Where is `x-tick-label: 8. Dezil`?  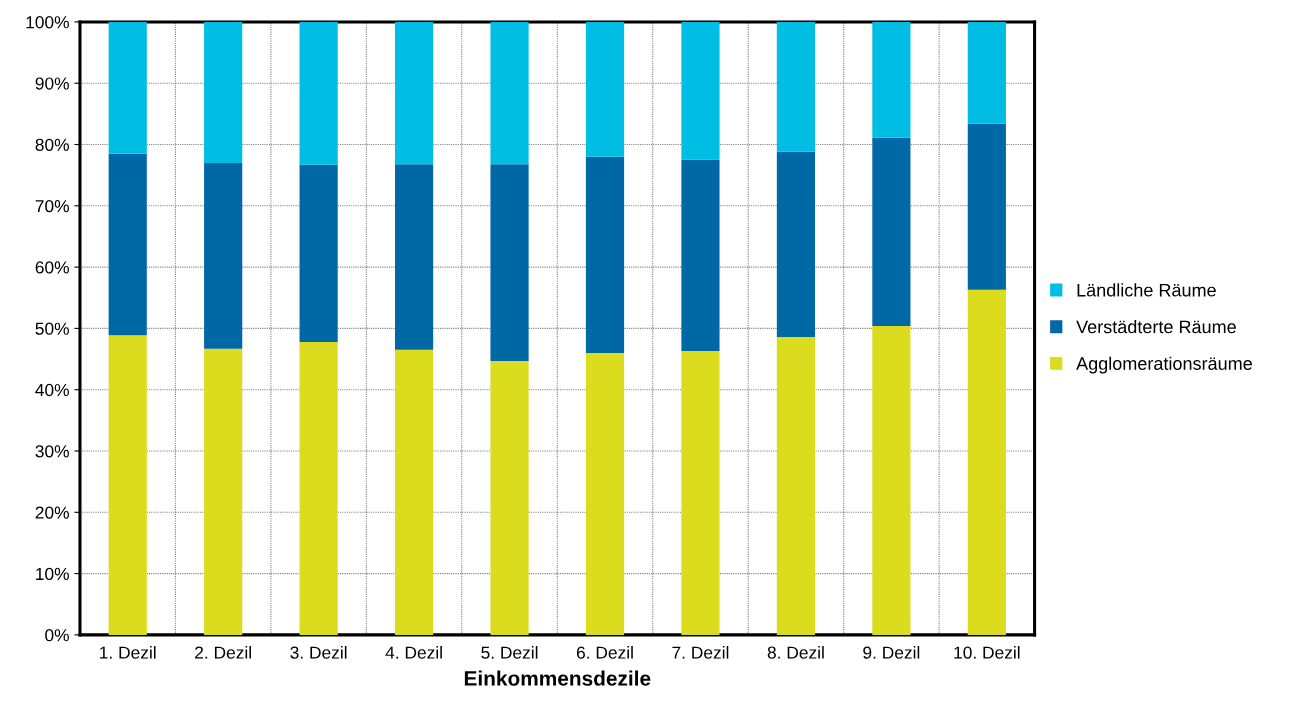 x-tick-label: 8. Dezil is located at coordinates (795, 652).